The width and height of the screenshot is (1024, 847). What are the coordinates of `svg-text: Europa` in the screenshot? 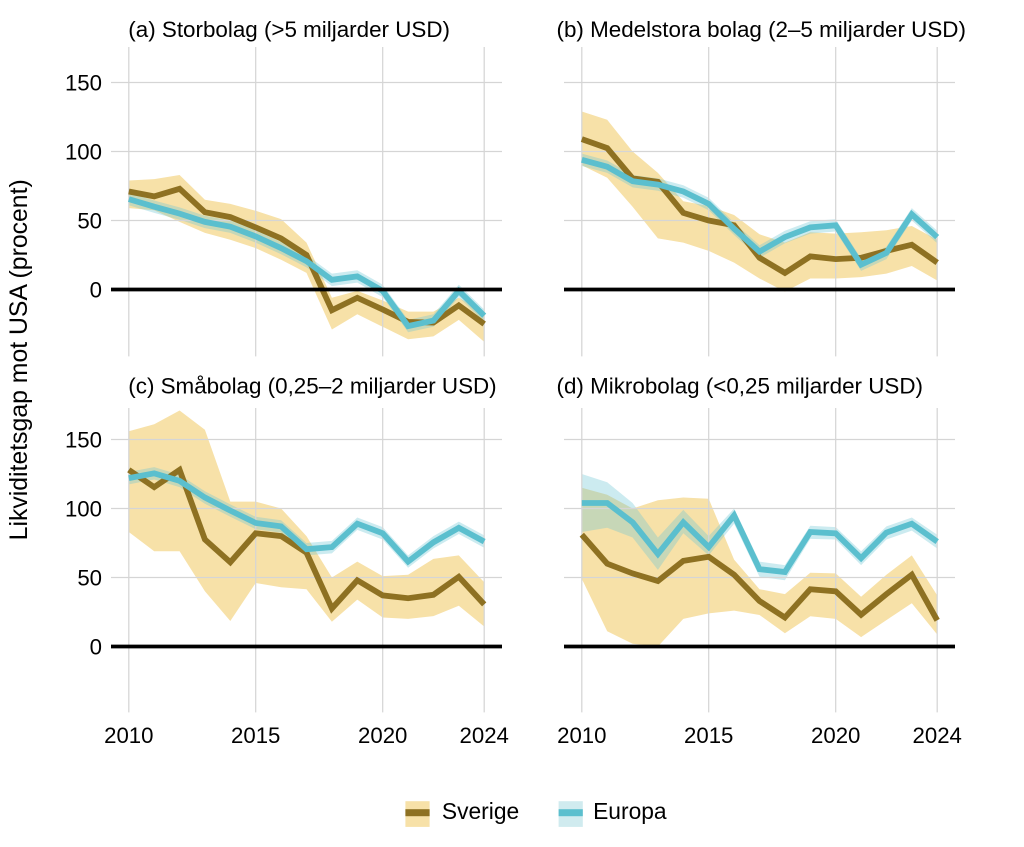 It's located at (630, 811).